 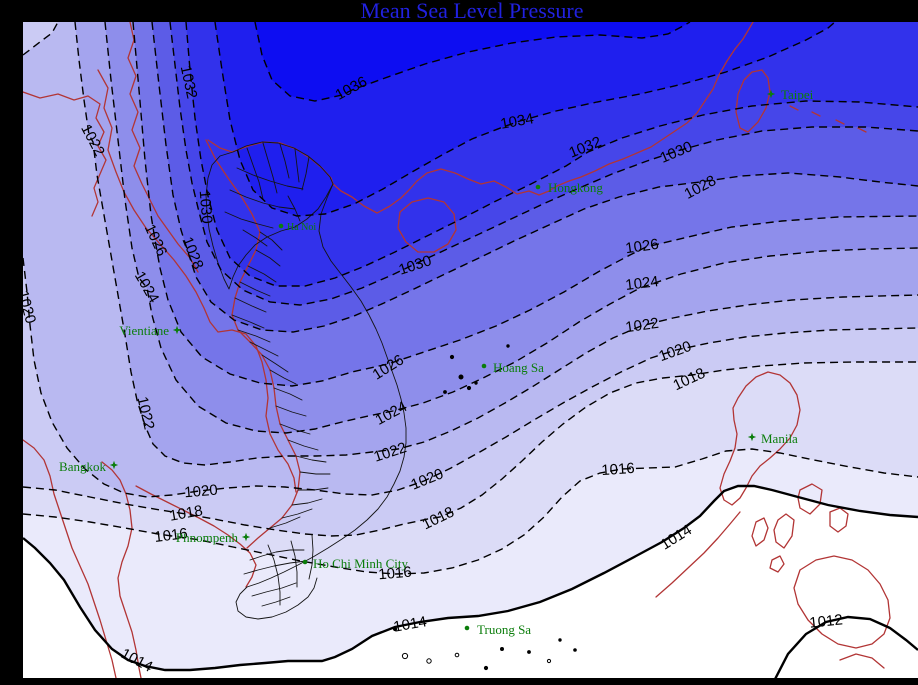 I want to click on pressure-band->=1036, so click(x=472, y=61).